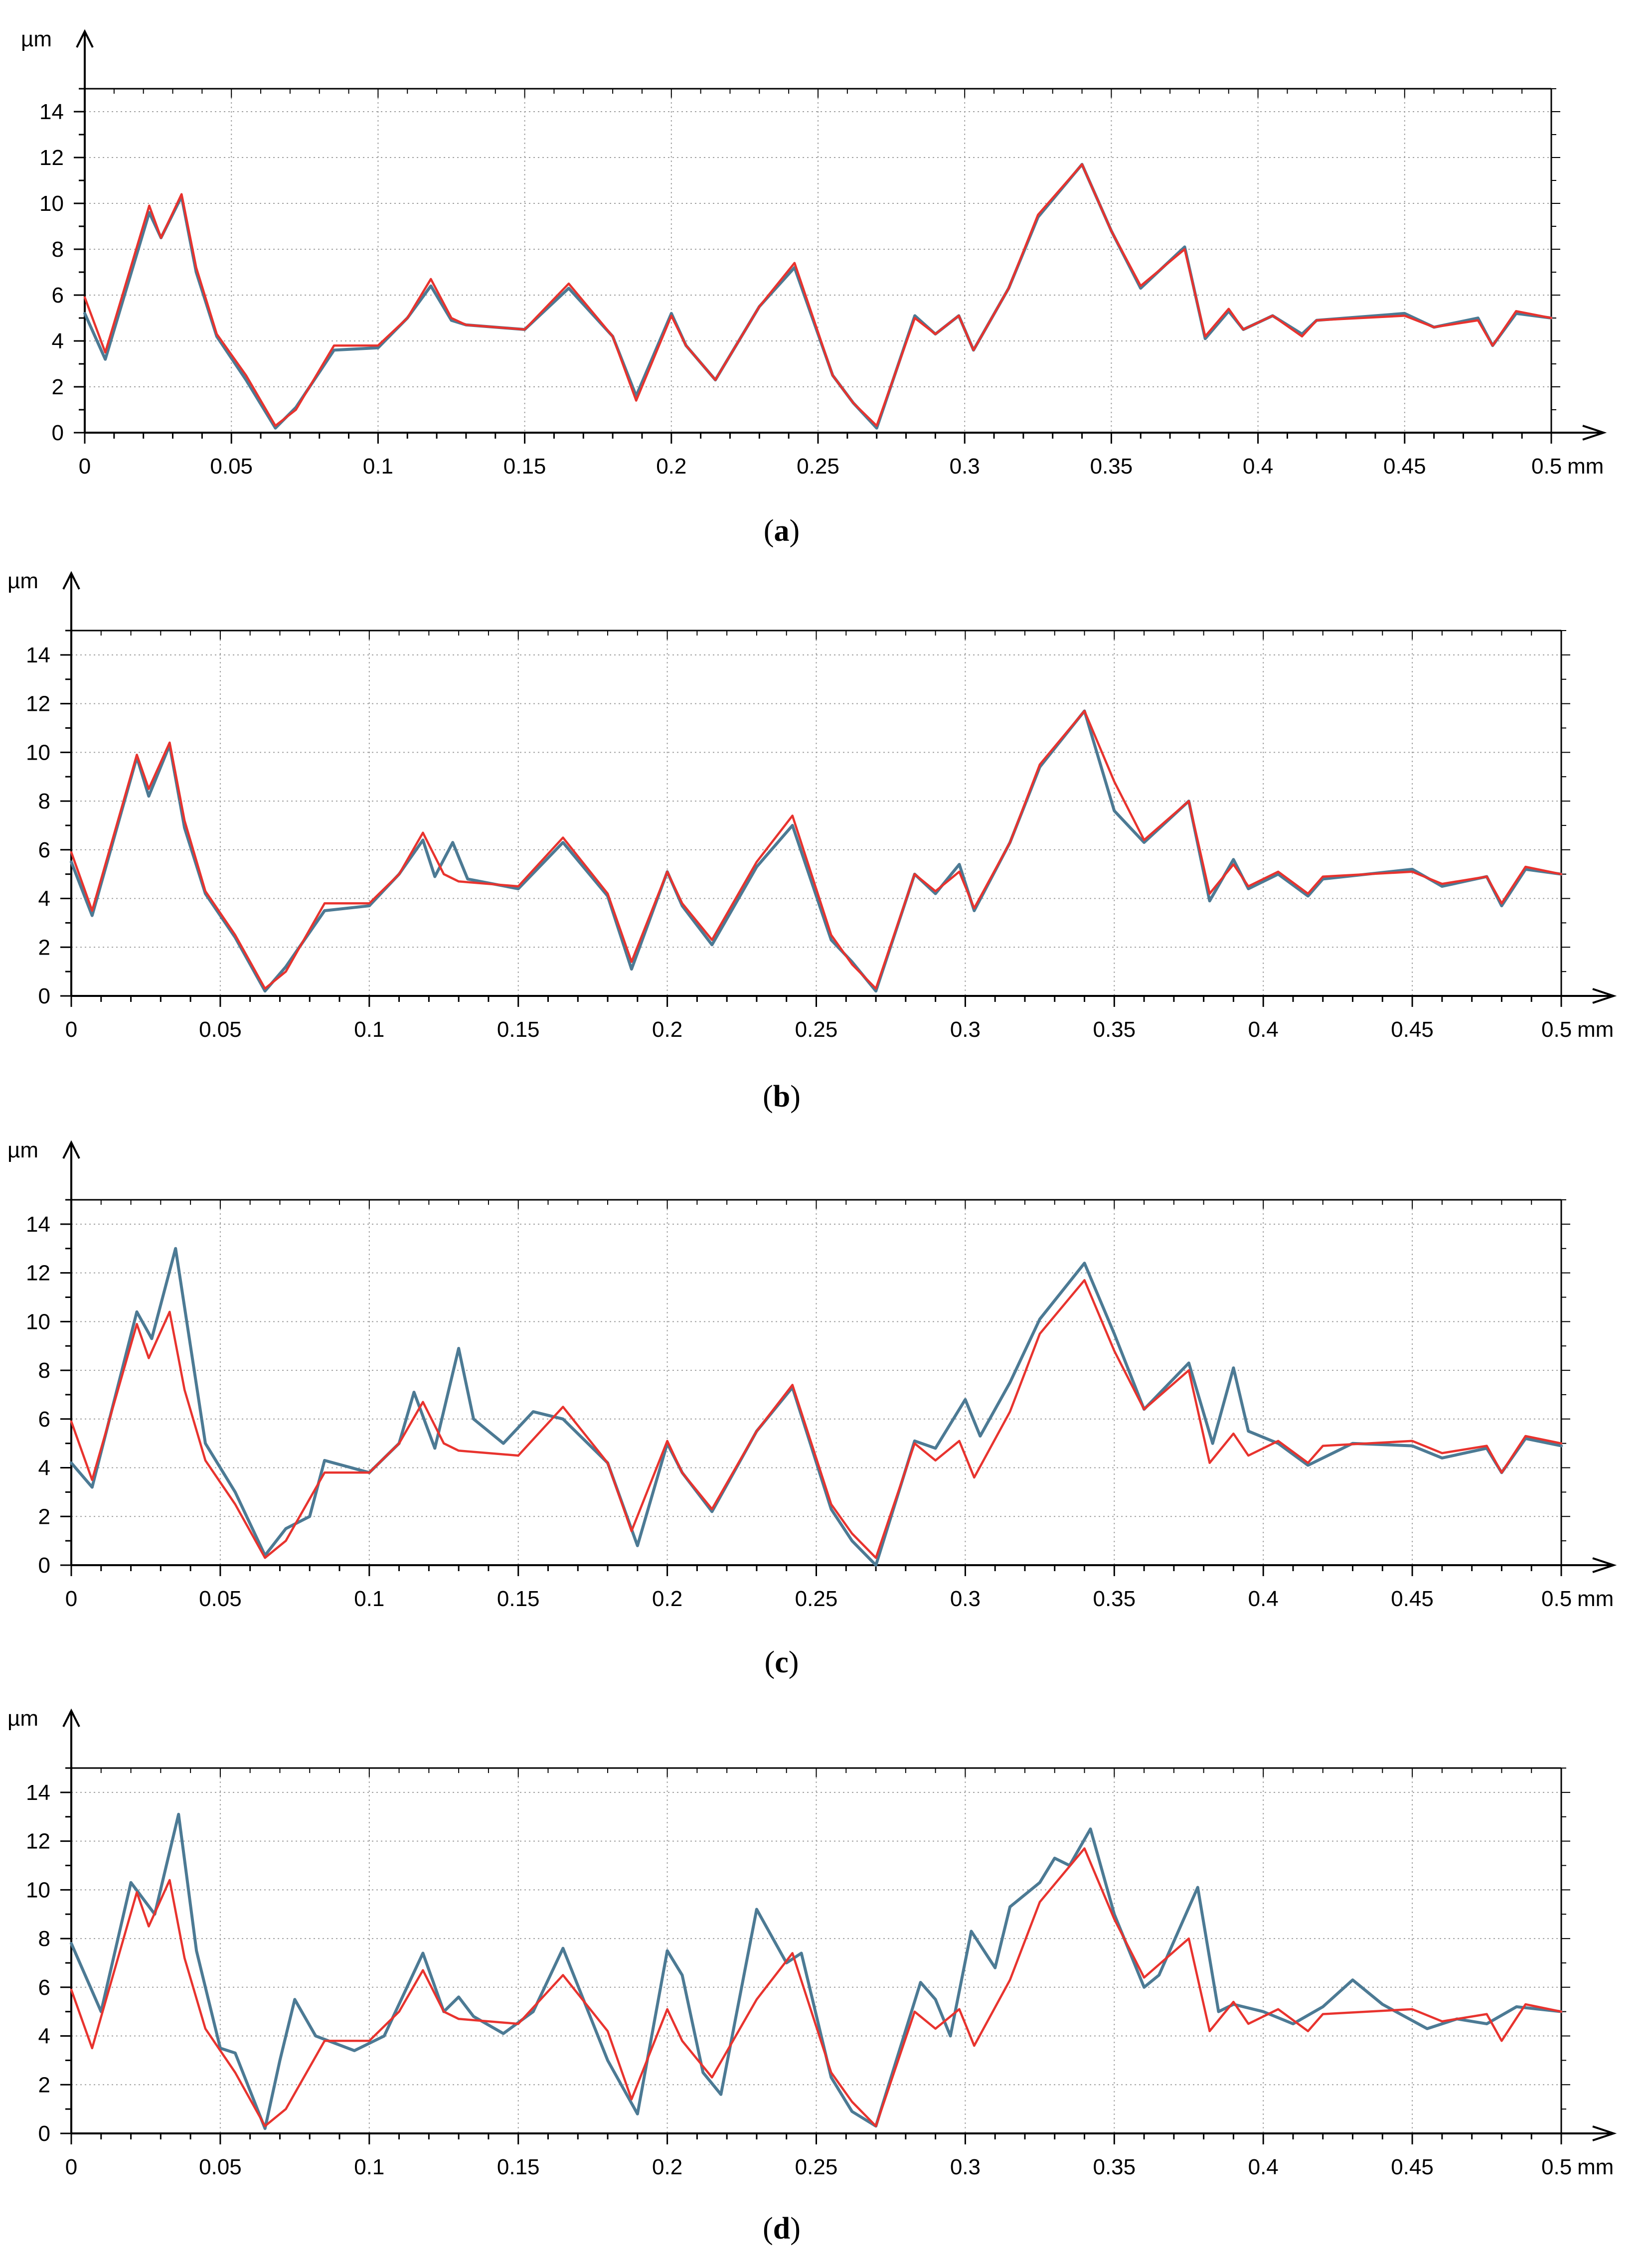 The height and width of the screenshot is (2268, 1650). What do you see at coordinates (782, 2229) in the screenshot?
I see `panel-caption-d: (d)` at bounding box center [782, 2229].